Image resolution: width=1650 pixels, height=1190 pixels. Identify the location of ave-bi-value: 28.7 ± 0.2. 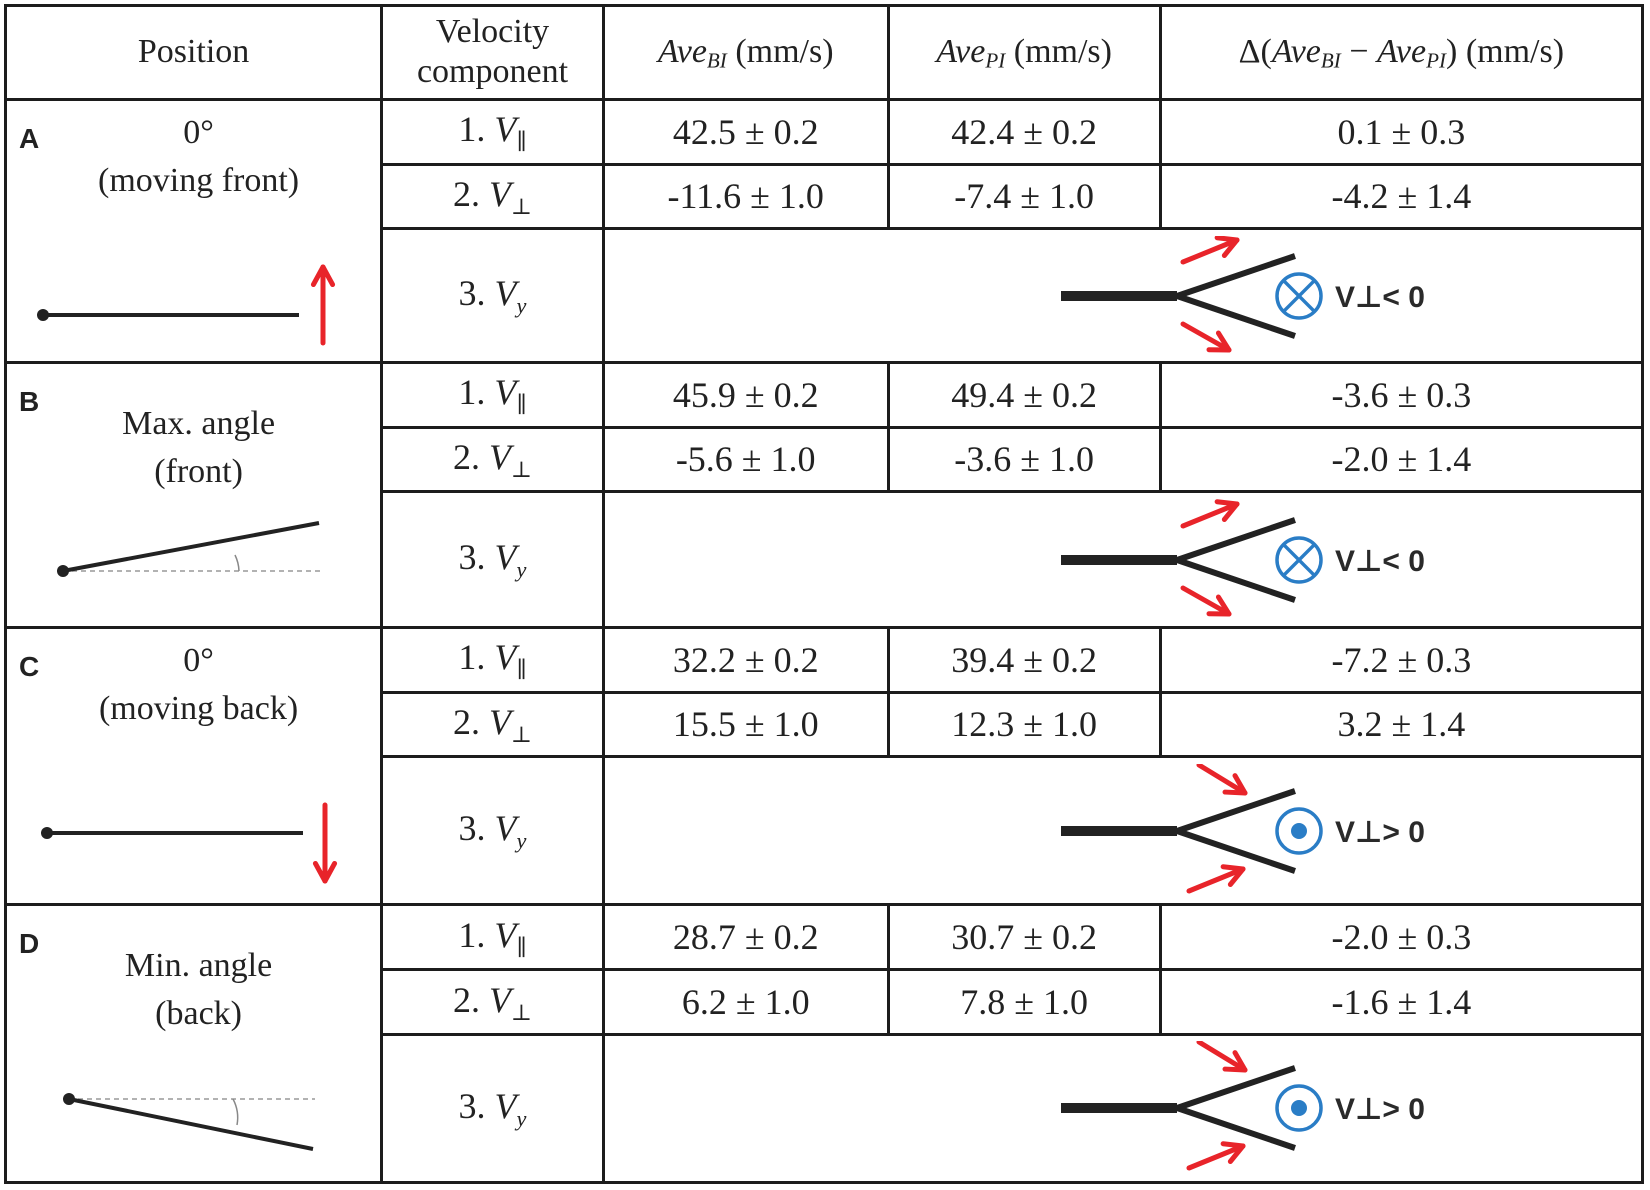
(745, 937).